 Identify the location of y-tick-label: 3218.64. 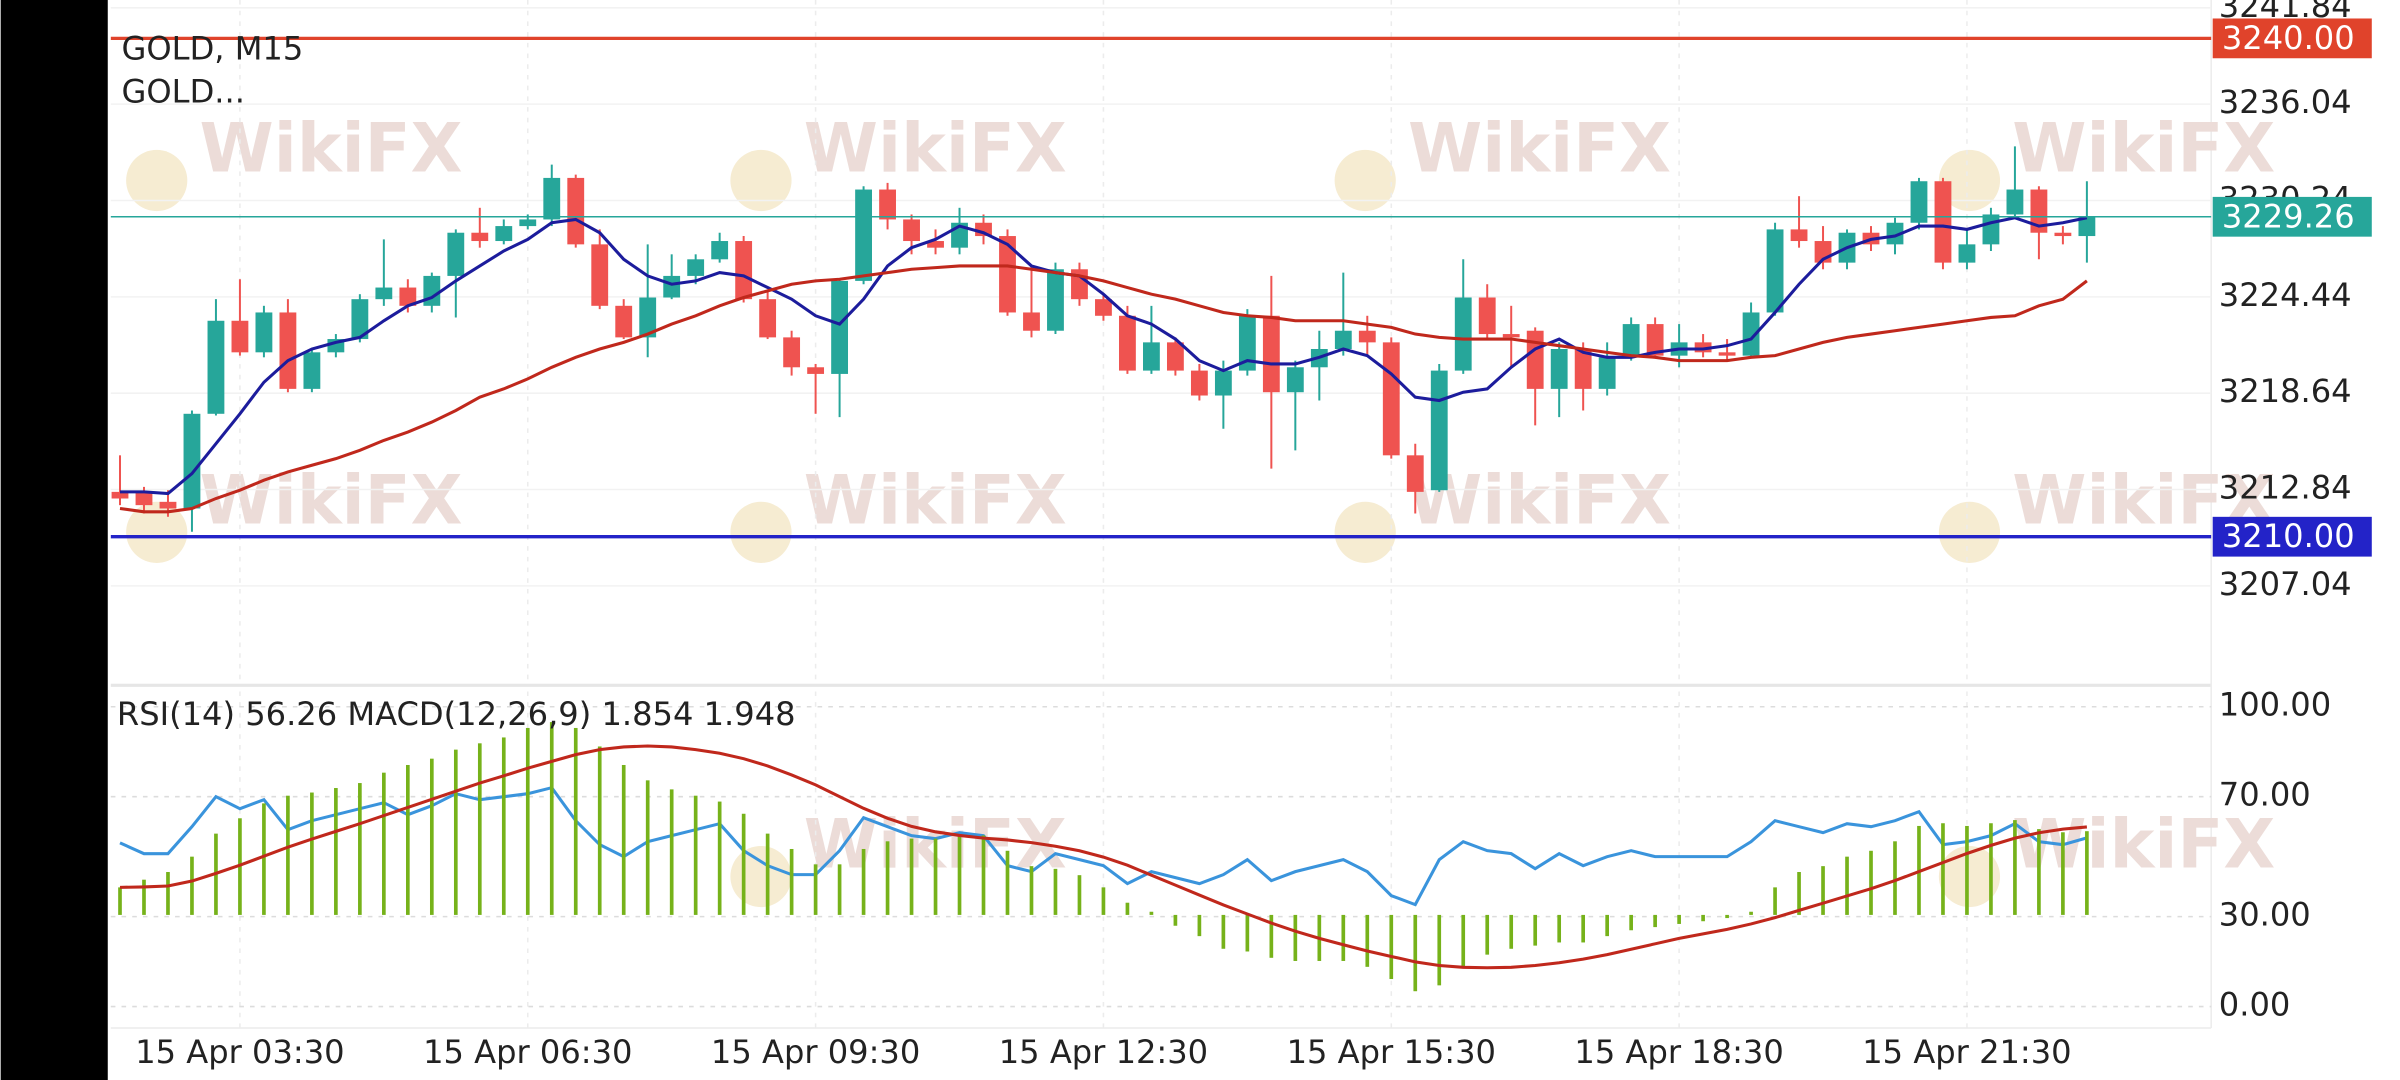
(2285, 391).